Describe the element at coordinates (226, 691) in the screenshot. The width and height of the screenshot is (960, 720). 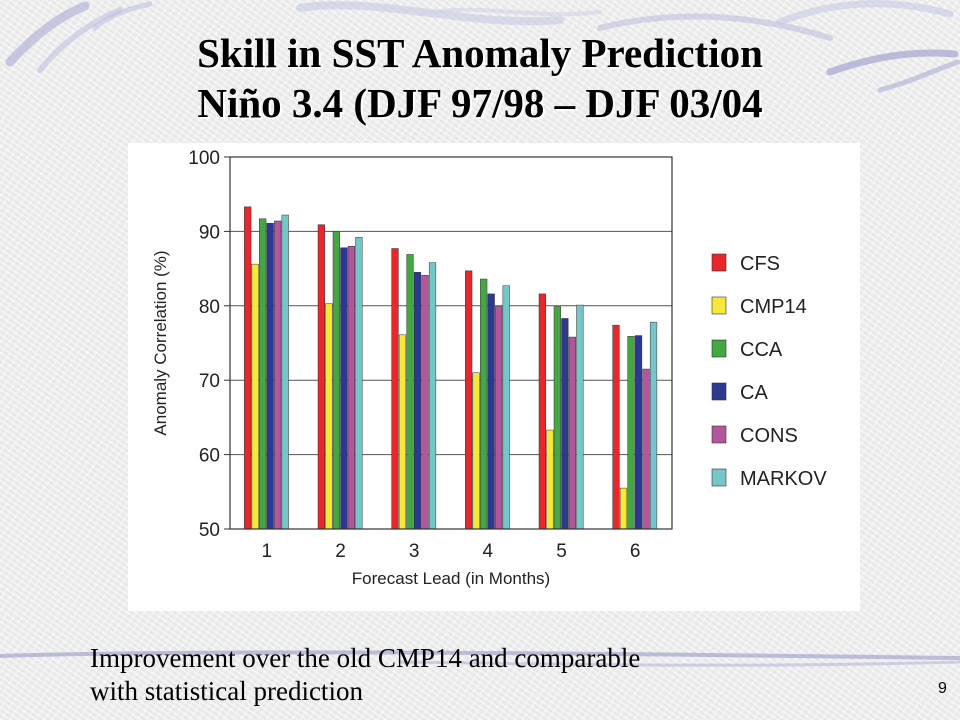
I see `caption-line-2: with statistical prediction` at that location.